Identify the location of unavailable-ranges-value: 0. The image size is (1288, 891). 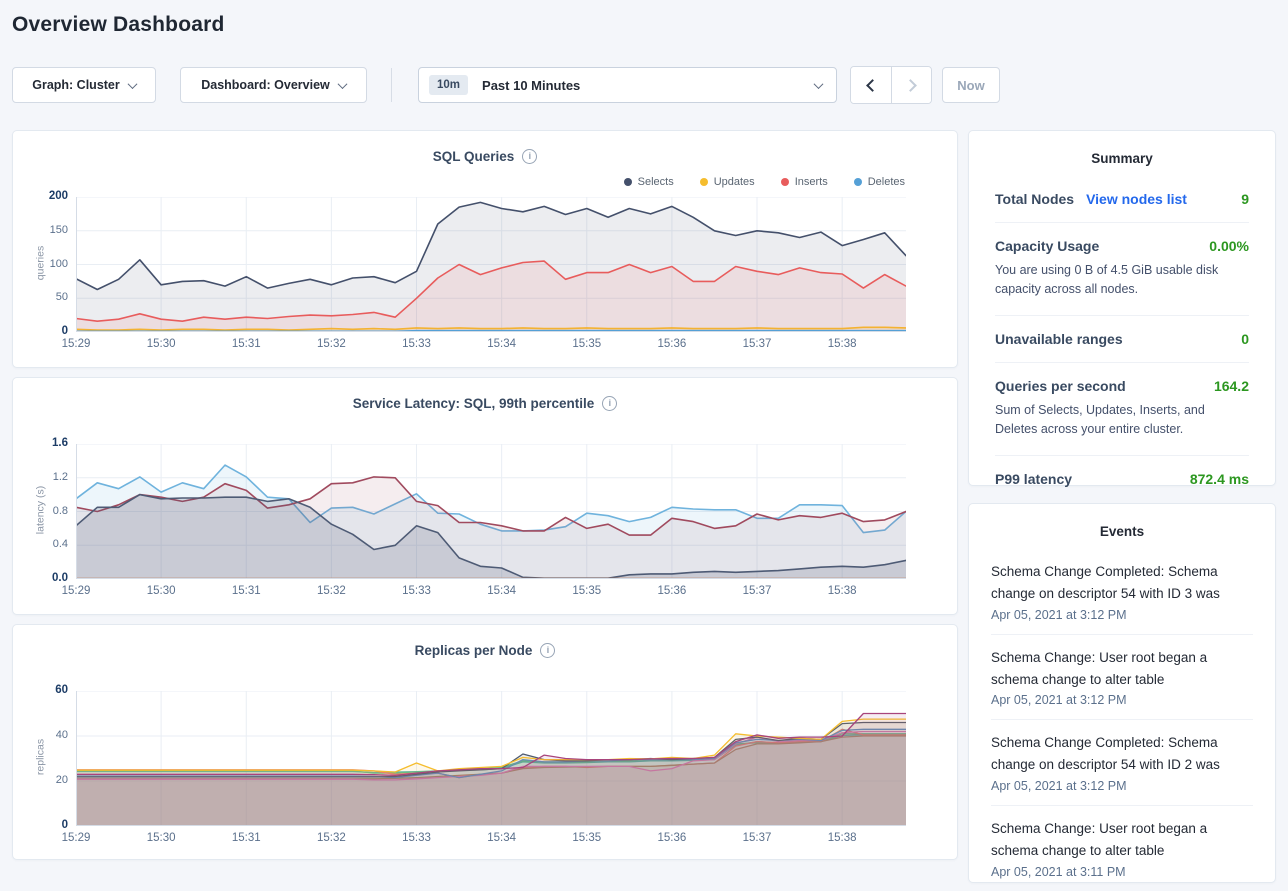
(1245, 338).